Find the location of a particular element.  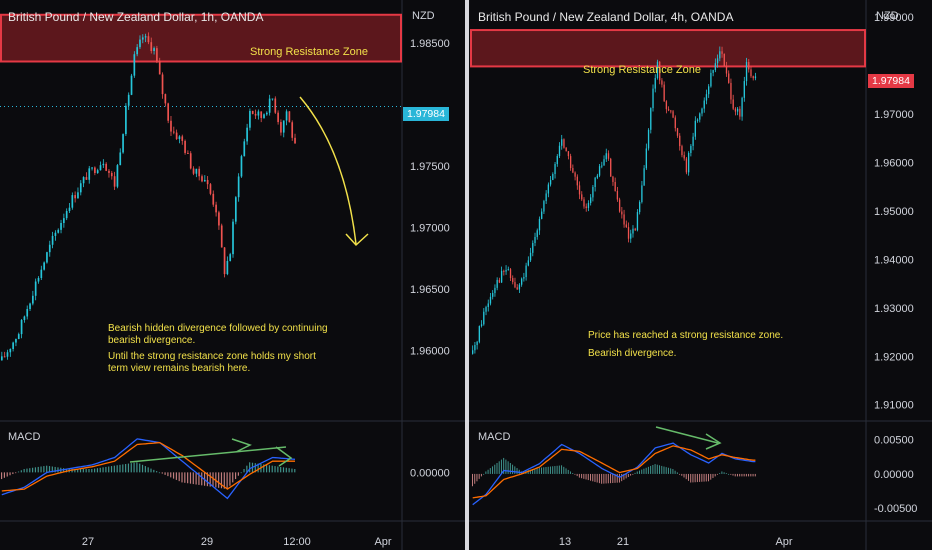

left-price-tick-label: 1.97500 is located at coordinates (430, 167).